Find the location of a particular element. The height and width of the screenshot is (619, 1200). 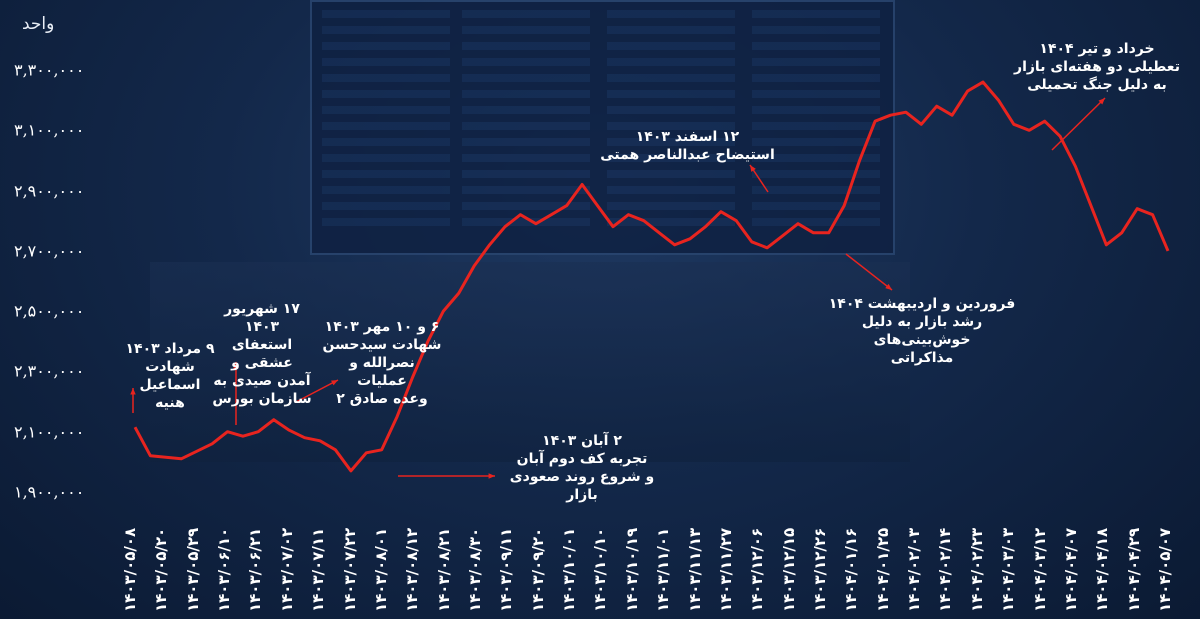

annotation-line: مذاکراتی is located at coordinates (922, 358).